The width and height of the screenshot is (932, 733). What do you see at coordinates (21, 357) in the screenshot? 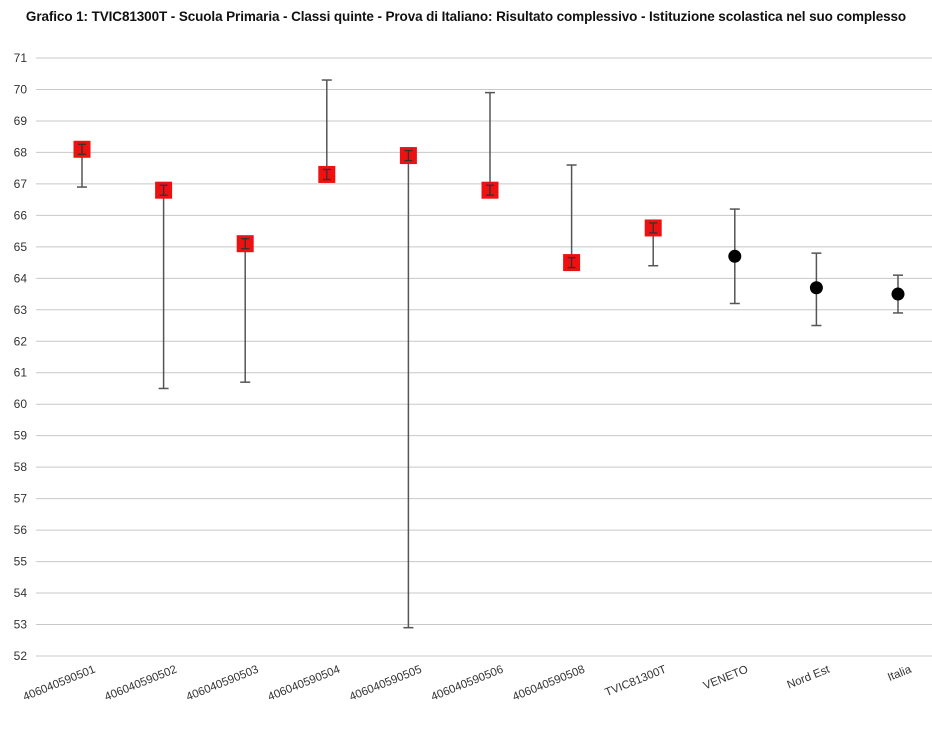
I see `y-axis-ticks: 52 53 54 55 56 57 58 59 60 61 62 63 64 65 66 67 68 69 70 71` at bounding box center [21, 357].